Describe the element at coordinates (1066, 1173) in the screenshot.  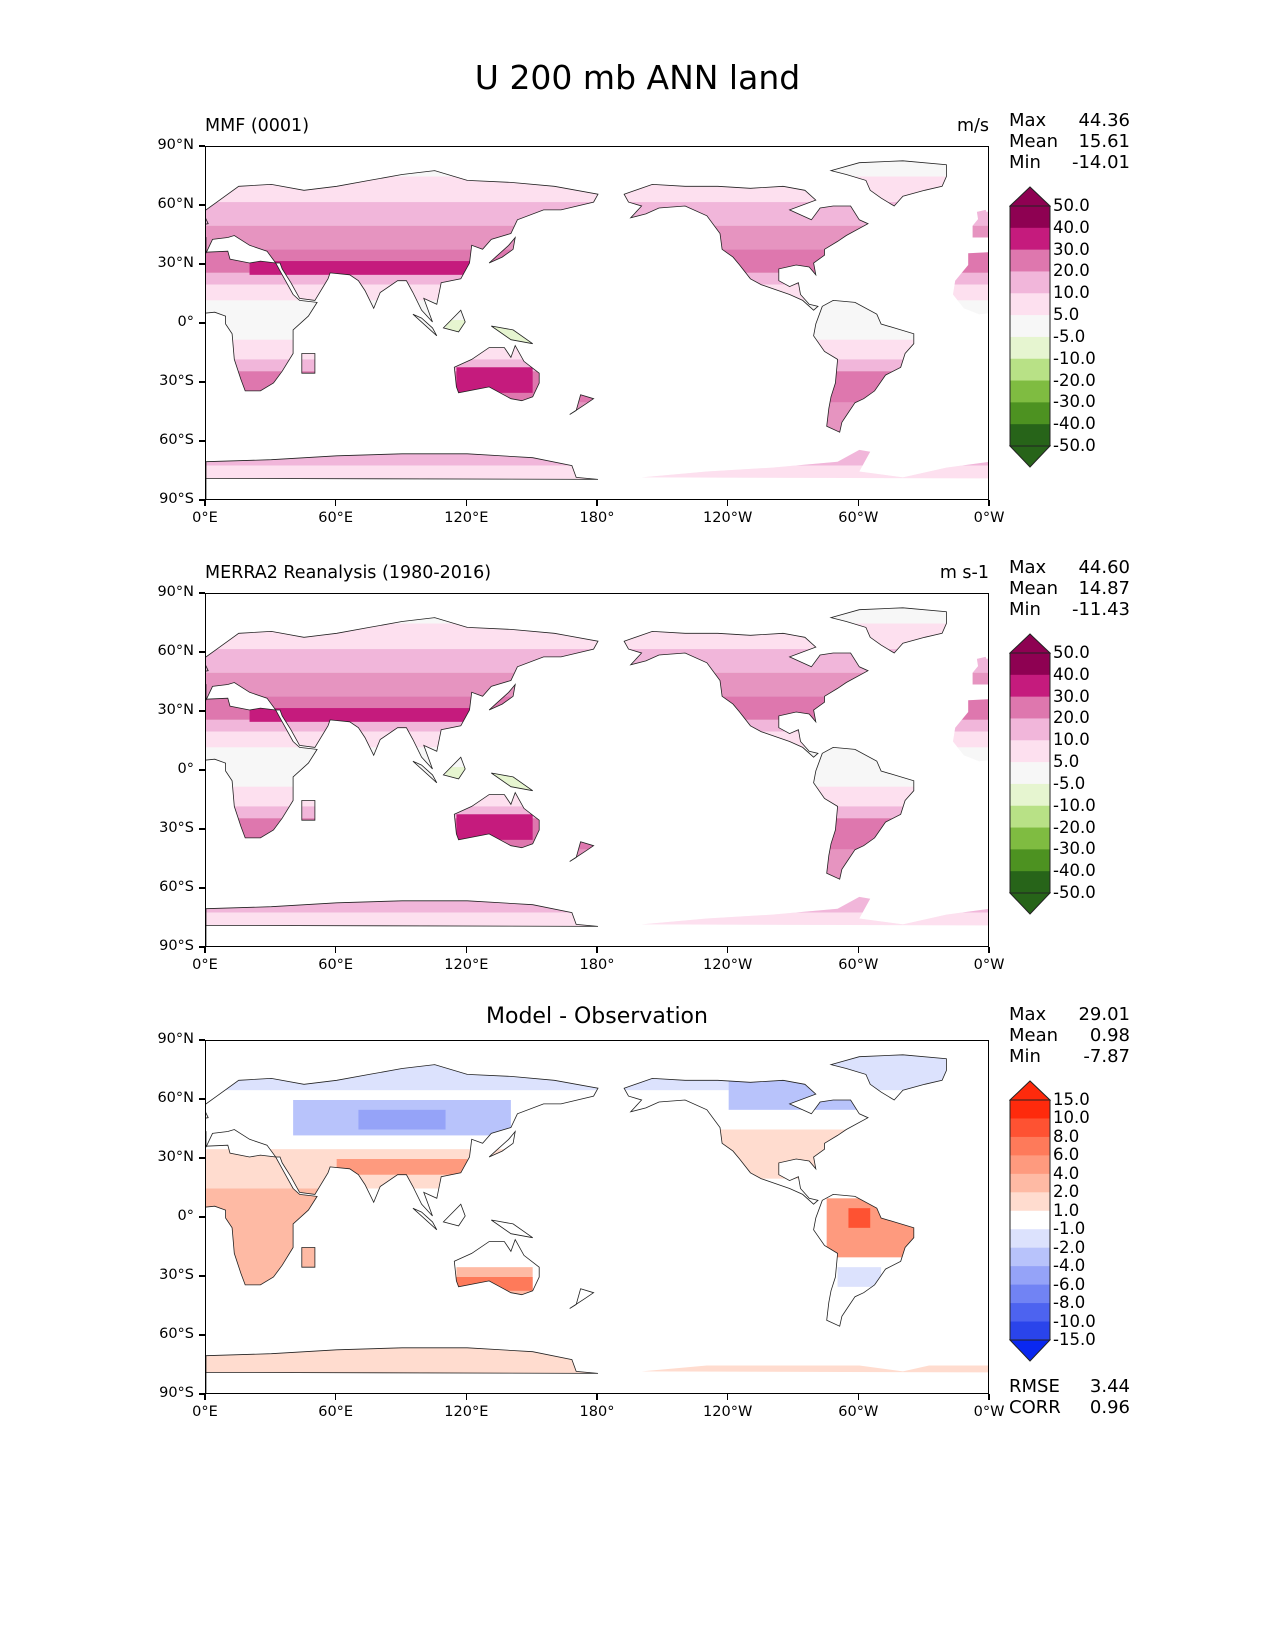
I see `colorbar-level-label: 4.0` at that location.